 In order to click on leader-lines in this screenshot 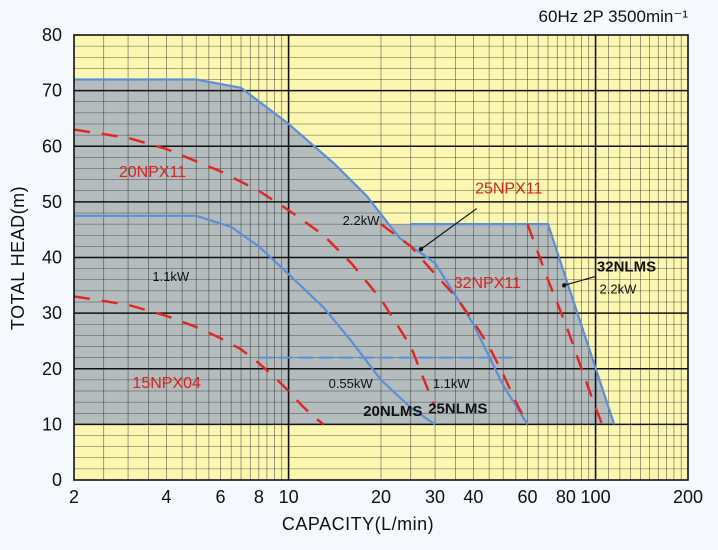, I will do `click(507, 248)`.